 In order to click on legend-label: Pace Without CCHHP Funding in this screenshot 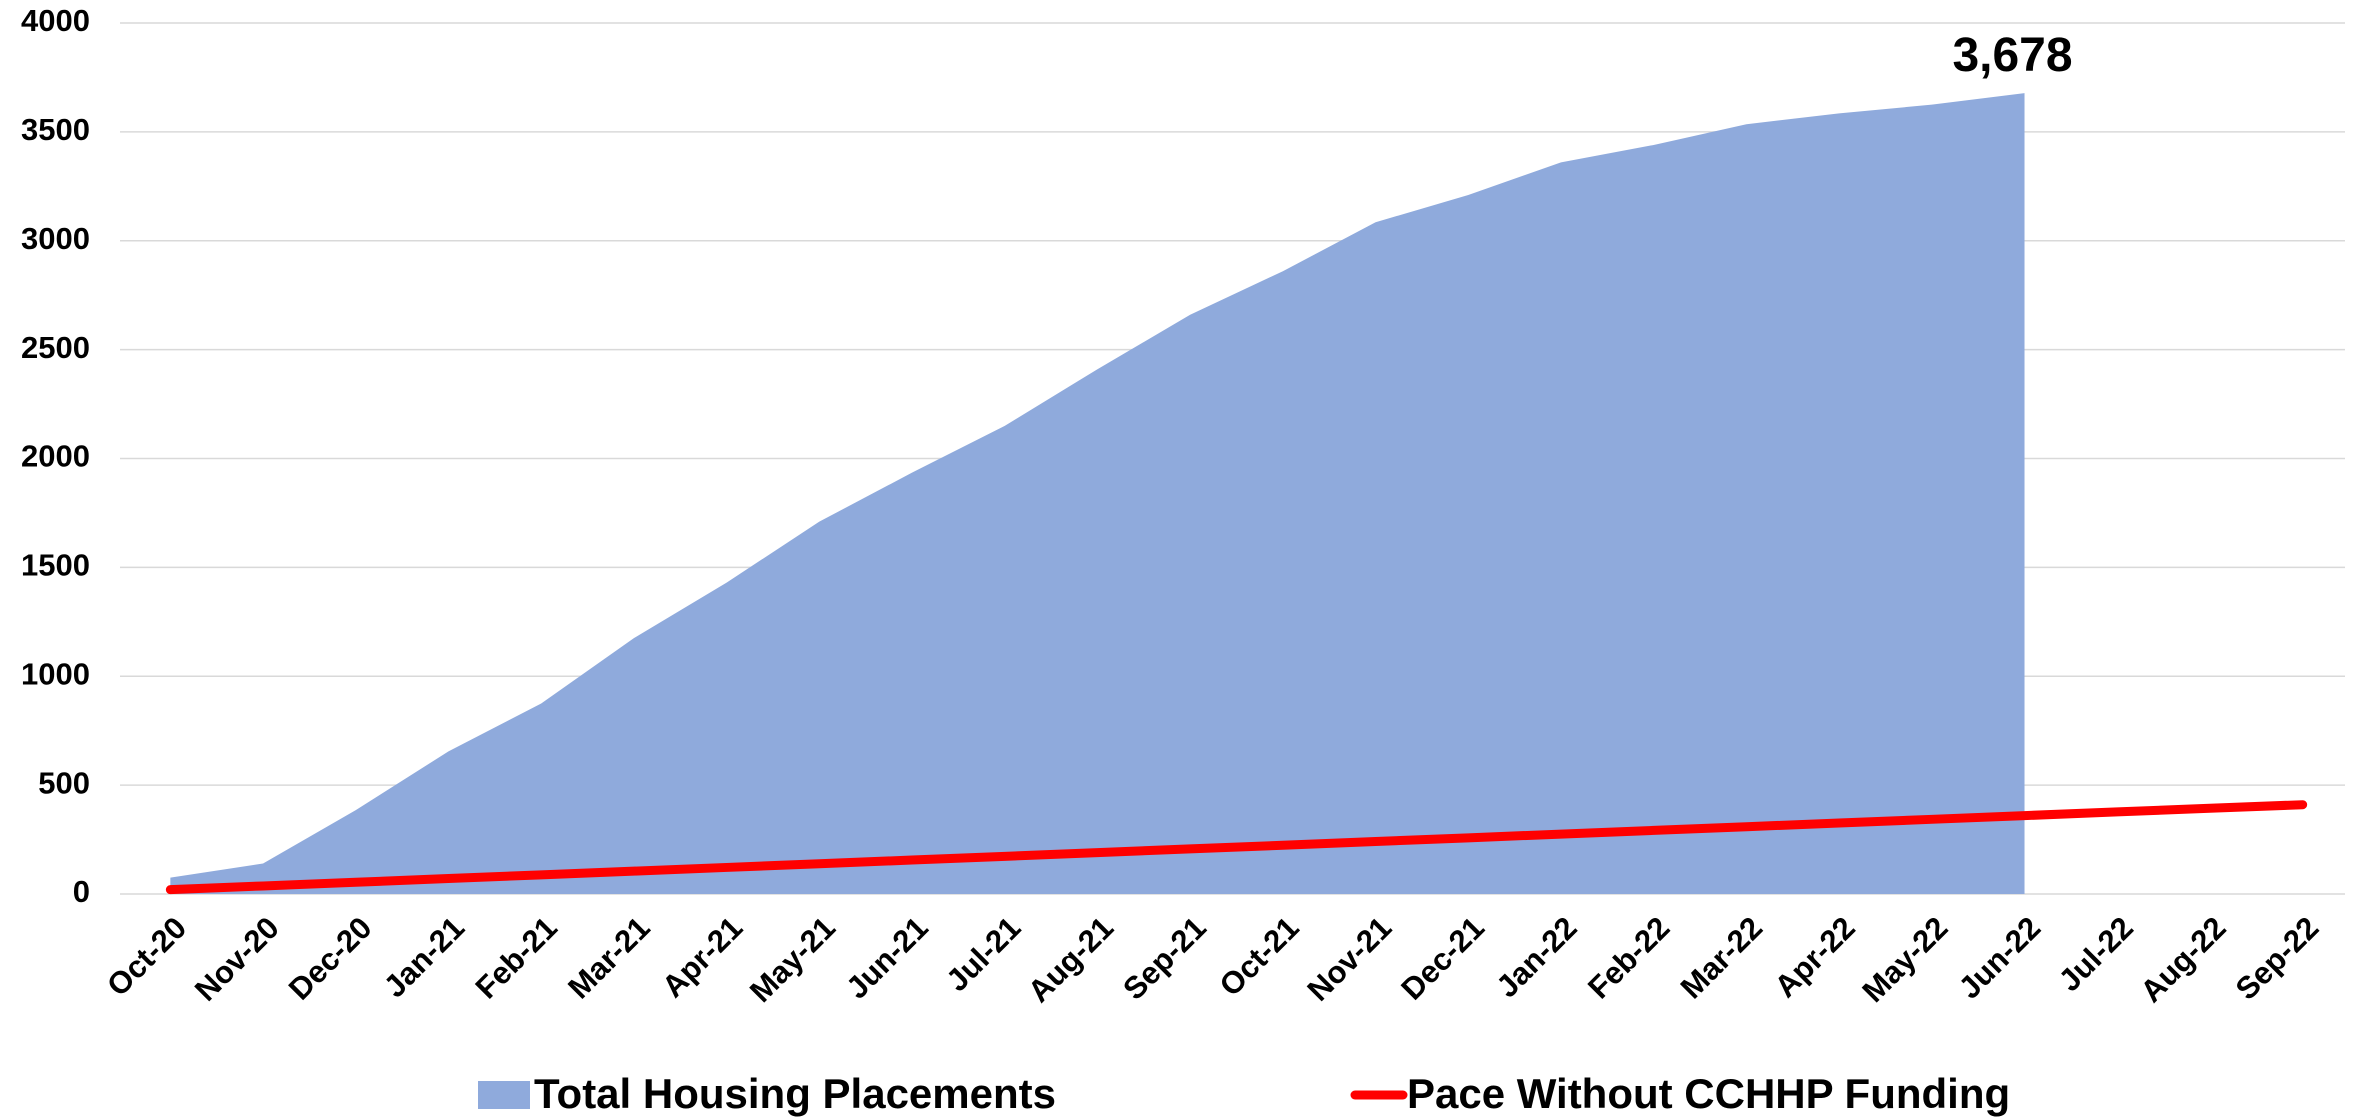, I will do `click(1708, 1093)`.